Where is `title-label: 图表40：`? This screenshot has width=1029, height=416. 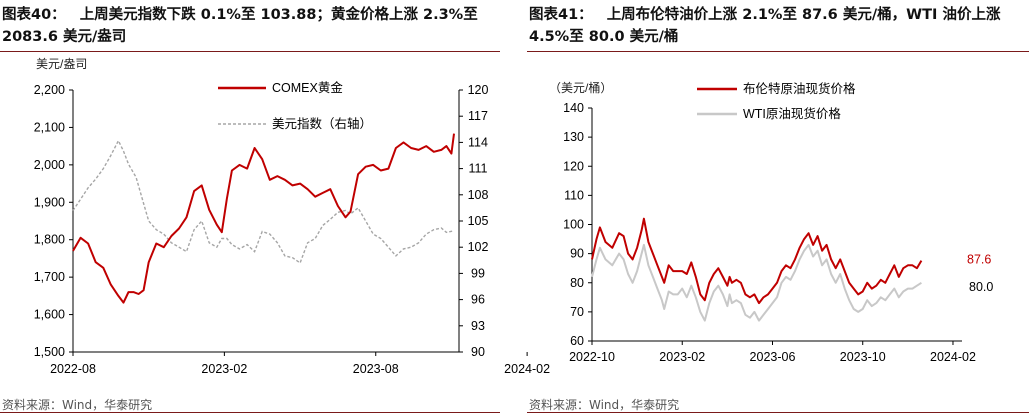 title-label: 图表40： is located at coordinates (34, 15).